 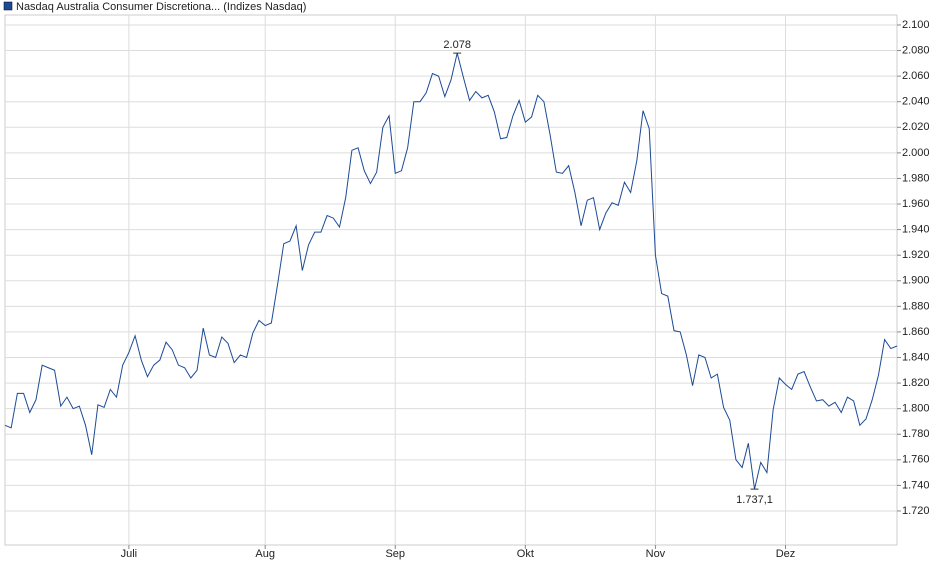 I want to click on y-tick-label: 2.040, so click(x=916, y=102).